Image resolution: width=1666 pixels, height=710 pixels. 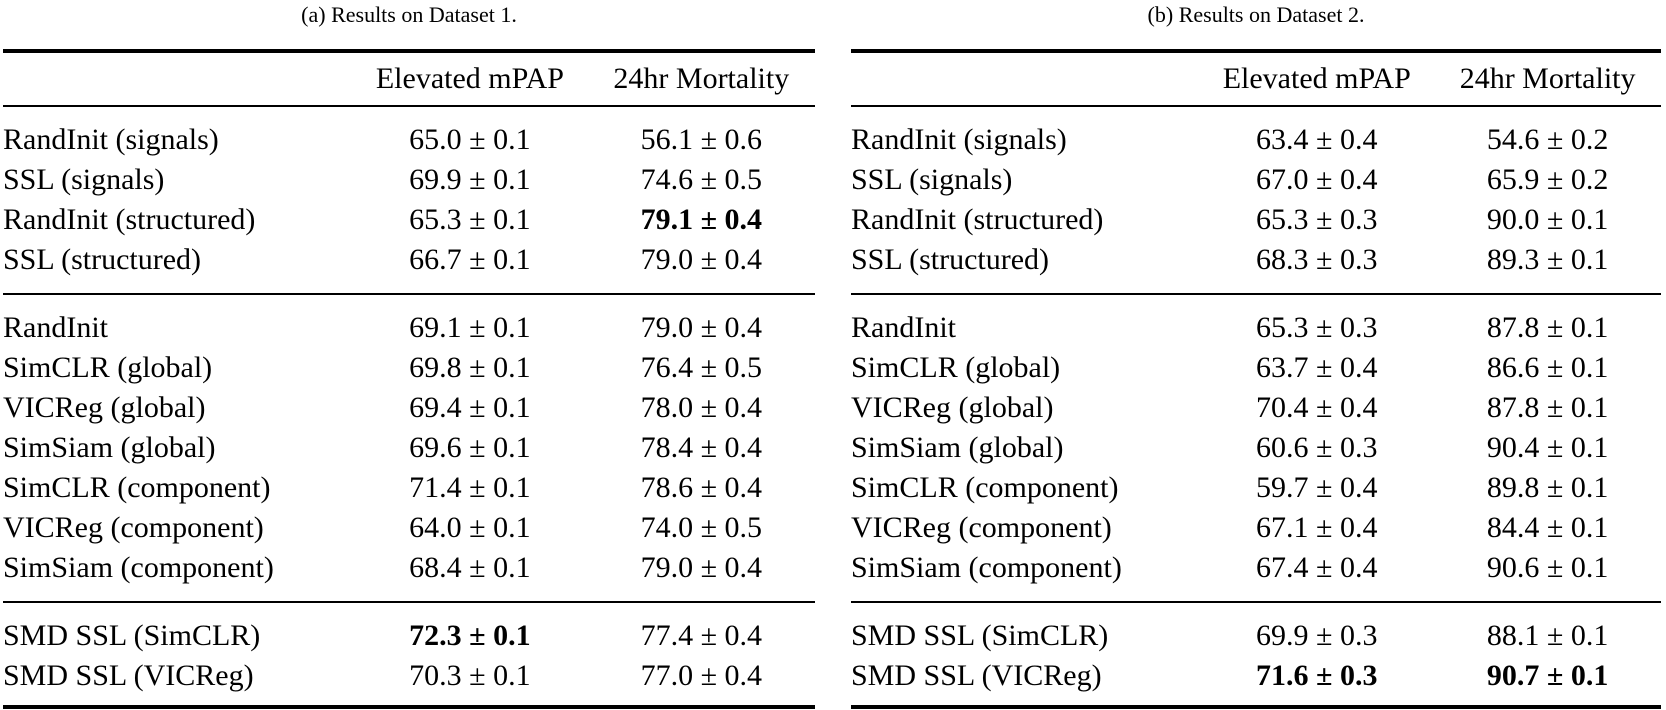 What do you see at coordinates (1317, 447) in the screenshot?
I see `value-cell: 60.6 ± 0.3` at bounding box center [1317, 447].